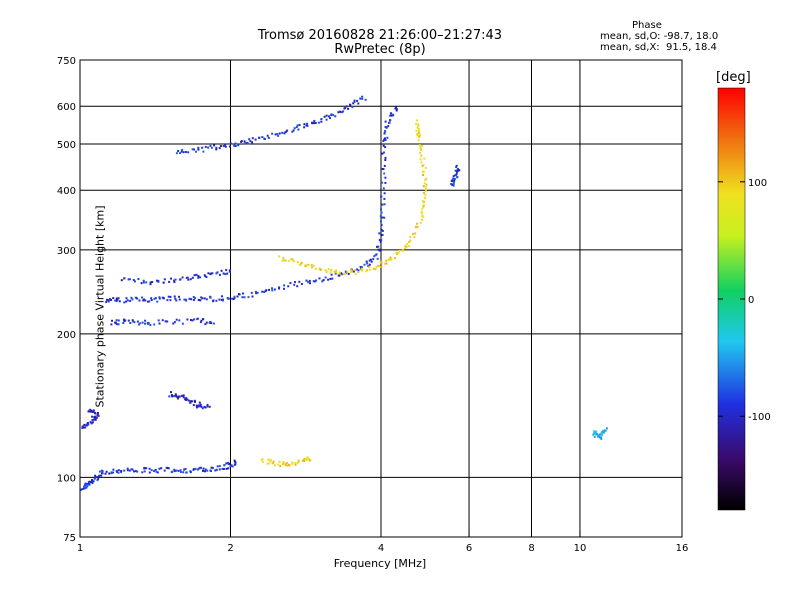 The width and height of the screenshot is (800, 600). Describe the element at coordinates (751, 300) in the screenshot. I see `colorbar-tick-label: 0` at that location.